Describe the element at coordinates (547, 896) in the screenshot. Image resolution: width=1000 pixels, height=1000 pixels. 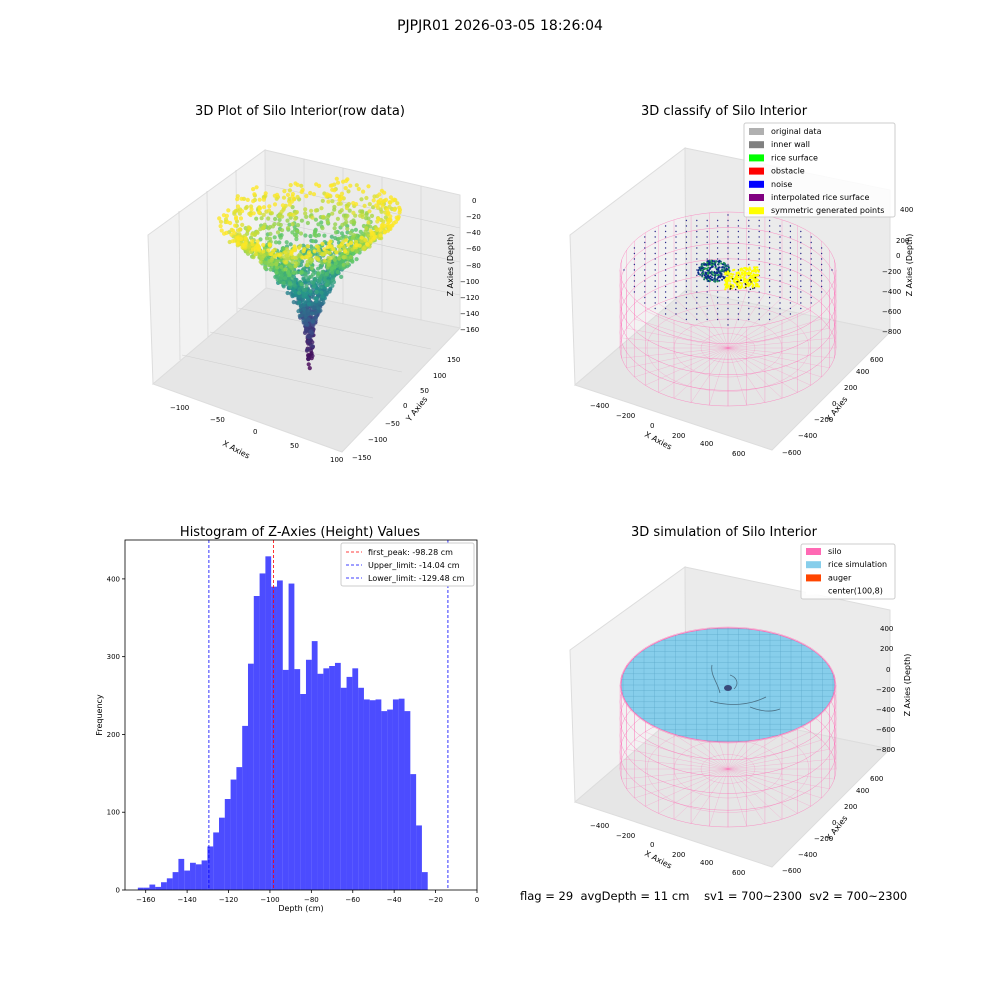
I see `status-flag: flag = 29` at that location.